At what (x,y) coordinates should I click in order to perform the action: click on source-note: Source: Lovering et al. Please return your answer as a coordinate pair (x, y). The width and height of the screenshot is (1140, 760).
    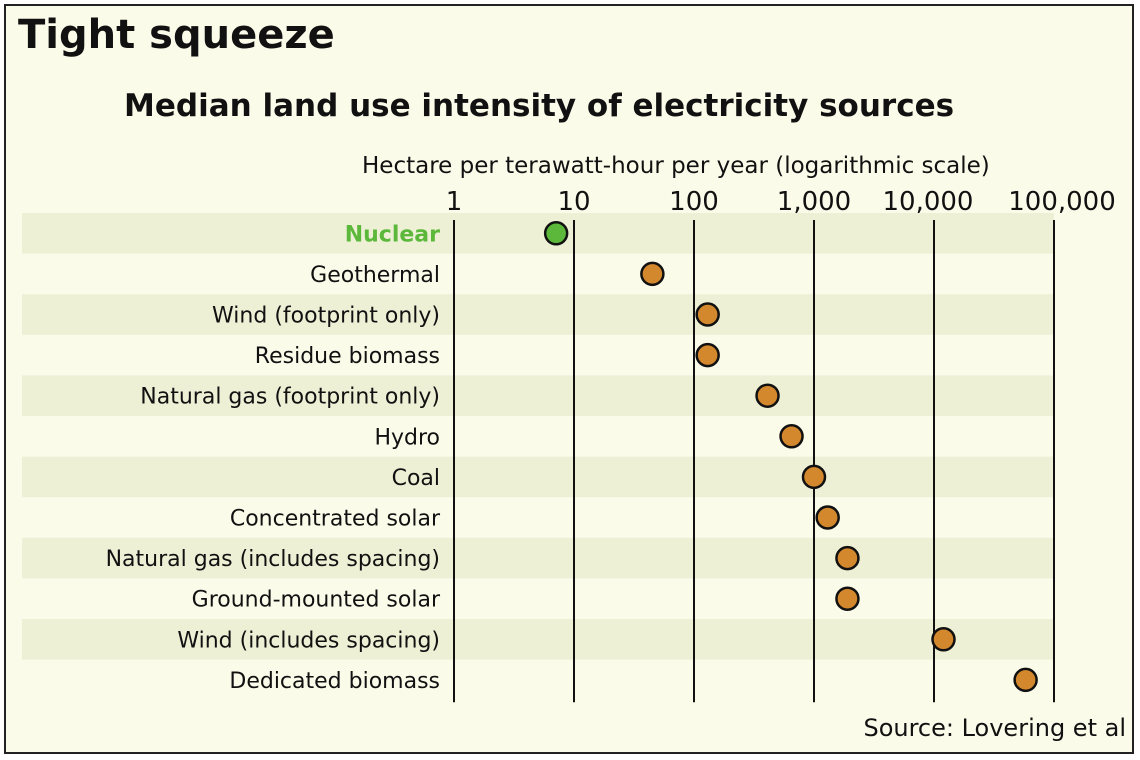
    Looking at the image, I should click on (994, 728).